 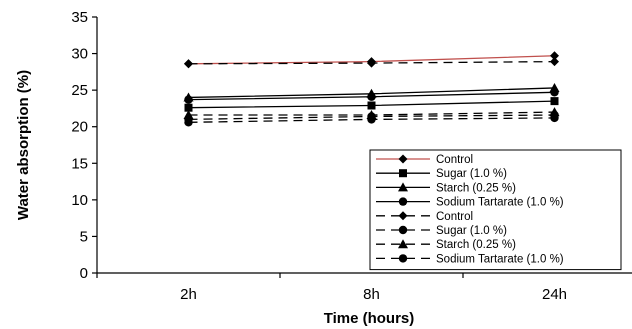 I want to click on series-layer, so click(x=371, y=89).